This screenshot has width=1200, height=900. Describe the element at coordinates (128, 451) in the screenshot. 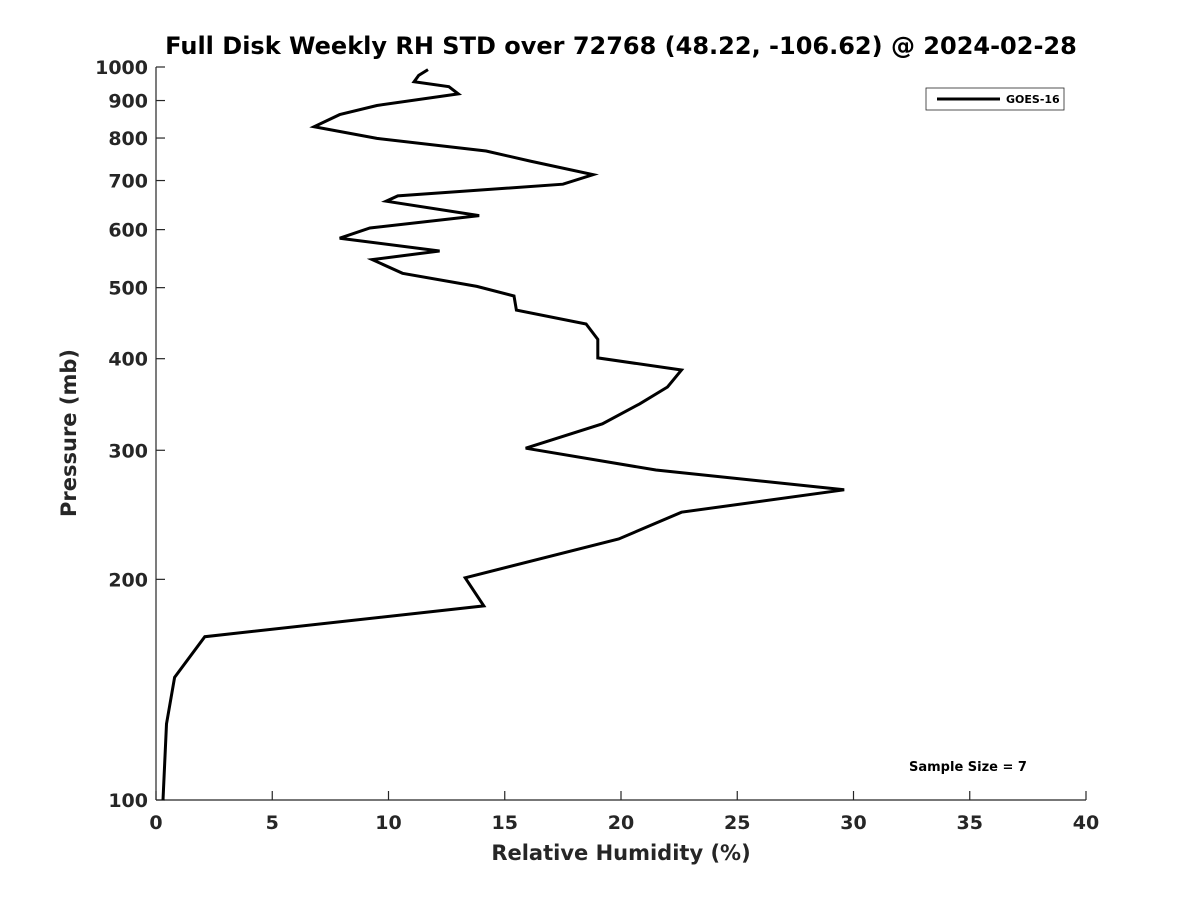

I see `y-tick-label: 300` at that location.